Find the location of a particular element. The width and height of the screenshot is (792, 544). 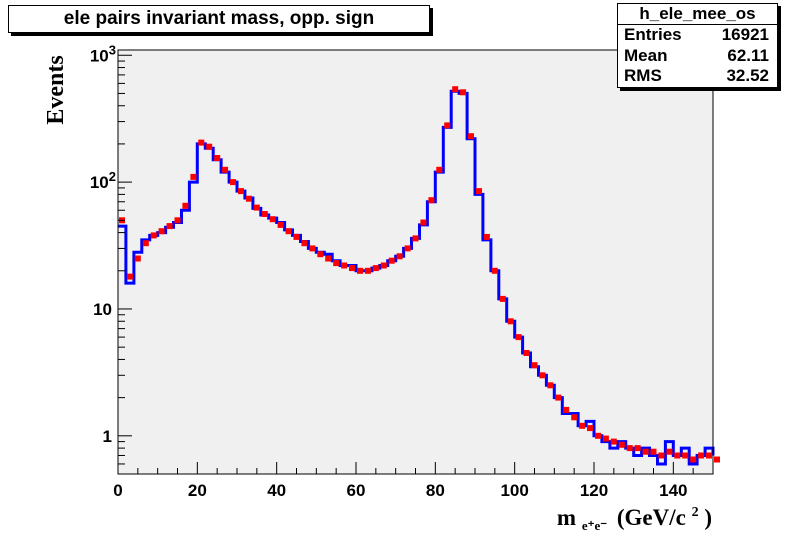

x-axis-label-m: m is located at coordinates (566, 517).